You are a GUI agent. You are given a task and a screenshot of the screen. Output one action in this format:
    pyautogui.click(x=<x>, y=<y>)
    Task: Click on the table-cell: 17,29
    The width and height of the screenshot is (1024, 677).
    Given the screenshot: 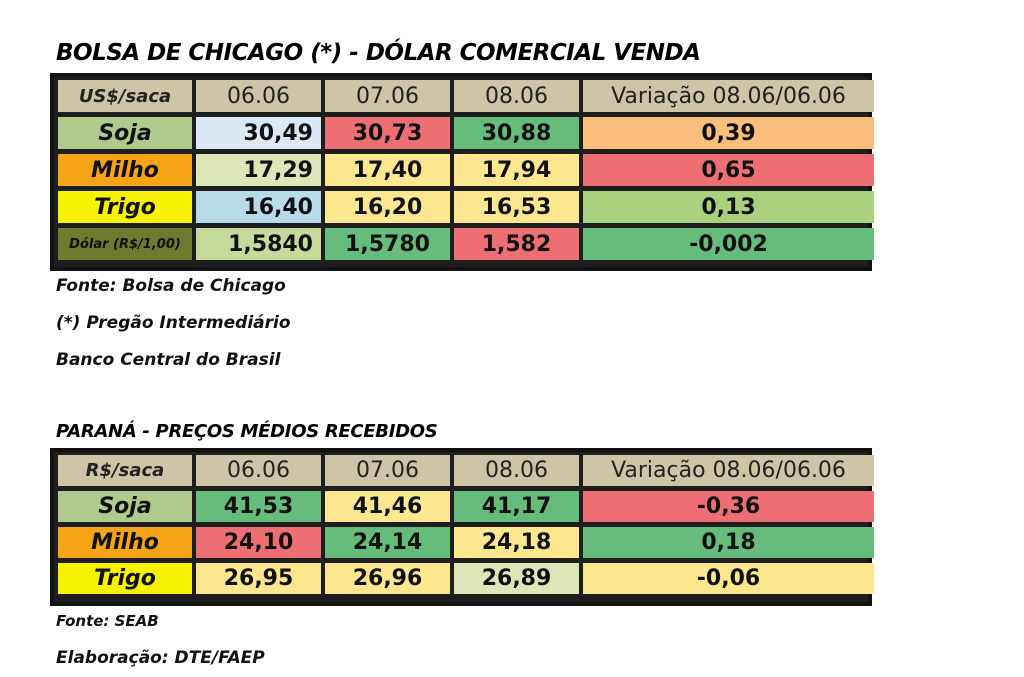 What is the action you would take?
    pyautogui.click(x=258, y=170)
    